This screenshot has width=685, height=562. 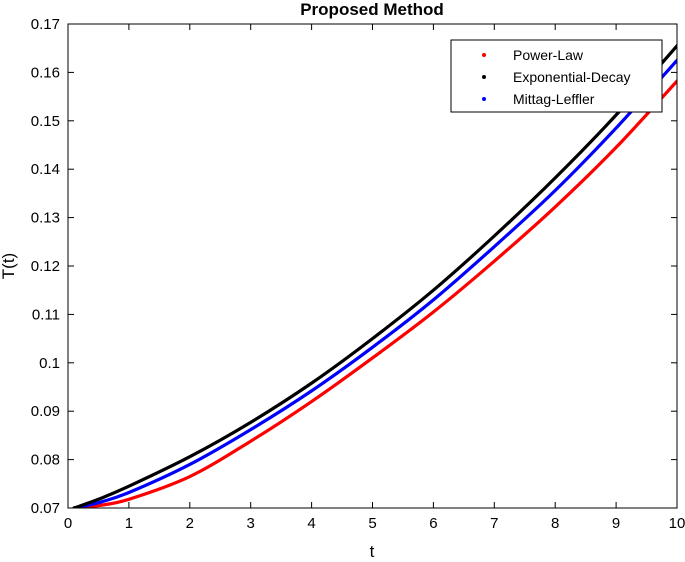 I want to click on y-tick-label: 0.15, so click(x=45, y=121).